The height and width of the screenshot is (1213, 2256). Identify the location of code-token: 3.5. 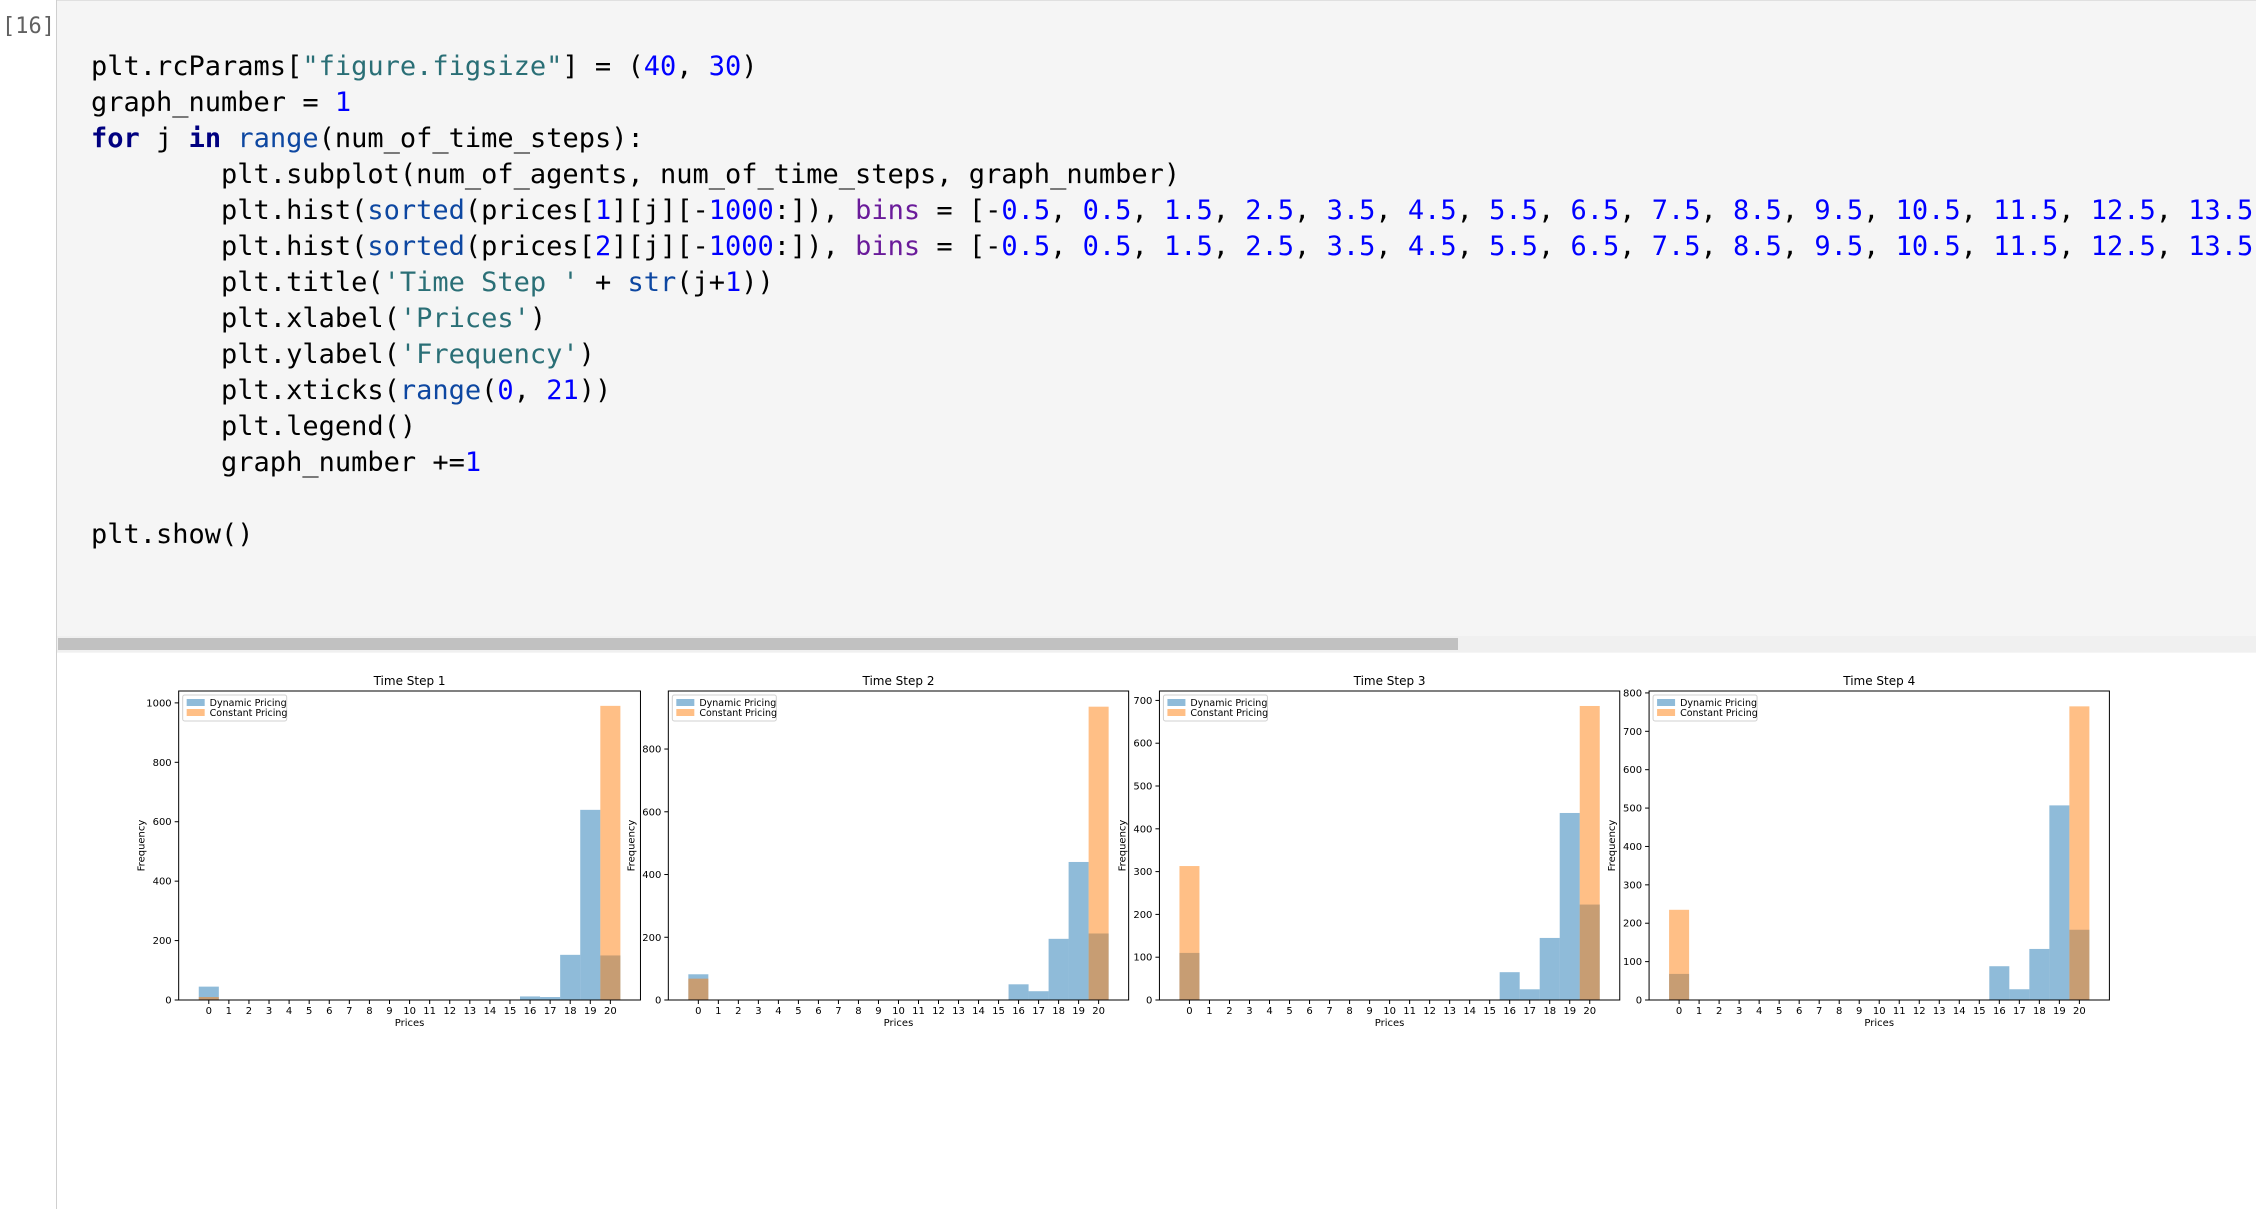
(1351, 210).